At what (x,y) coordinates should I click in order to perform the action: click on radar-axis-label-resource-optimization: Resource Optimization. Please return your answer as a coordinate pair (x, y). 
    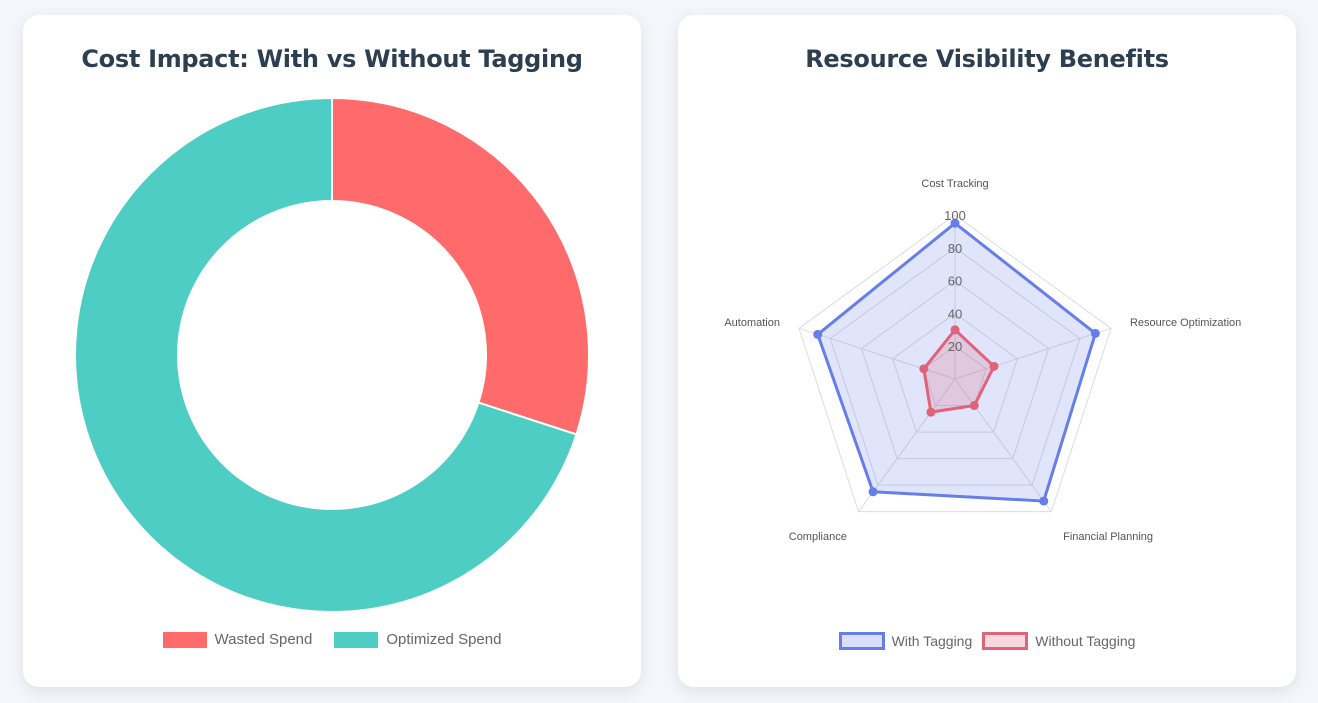
    Looking at the image, I should click on (1185, 323).